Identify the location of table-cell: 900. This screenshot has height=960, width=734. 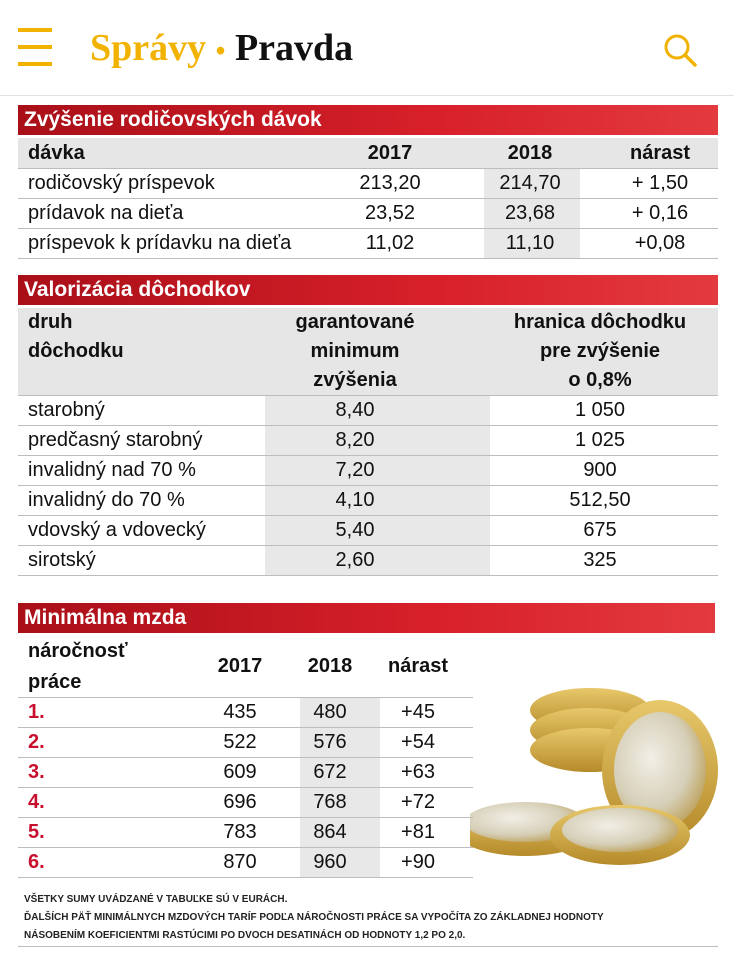
(600, 470).